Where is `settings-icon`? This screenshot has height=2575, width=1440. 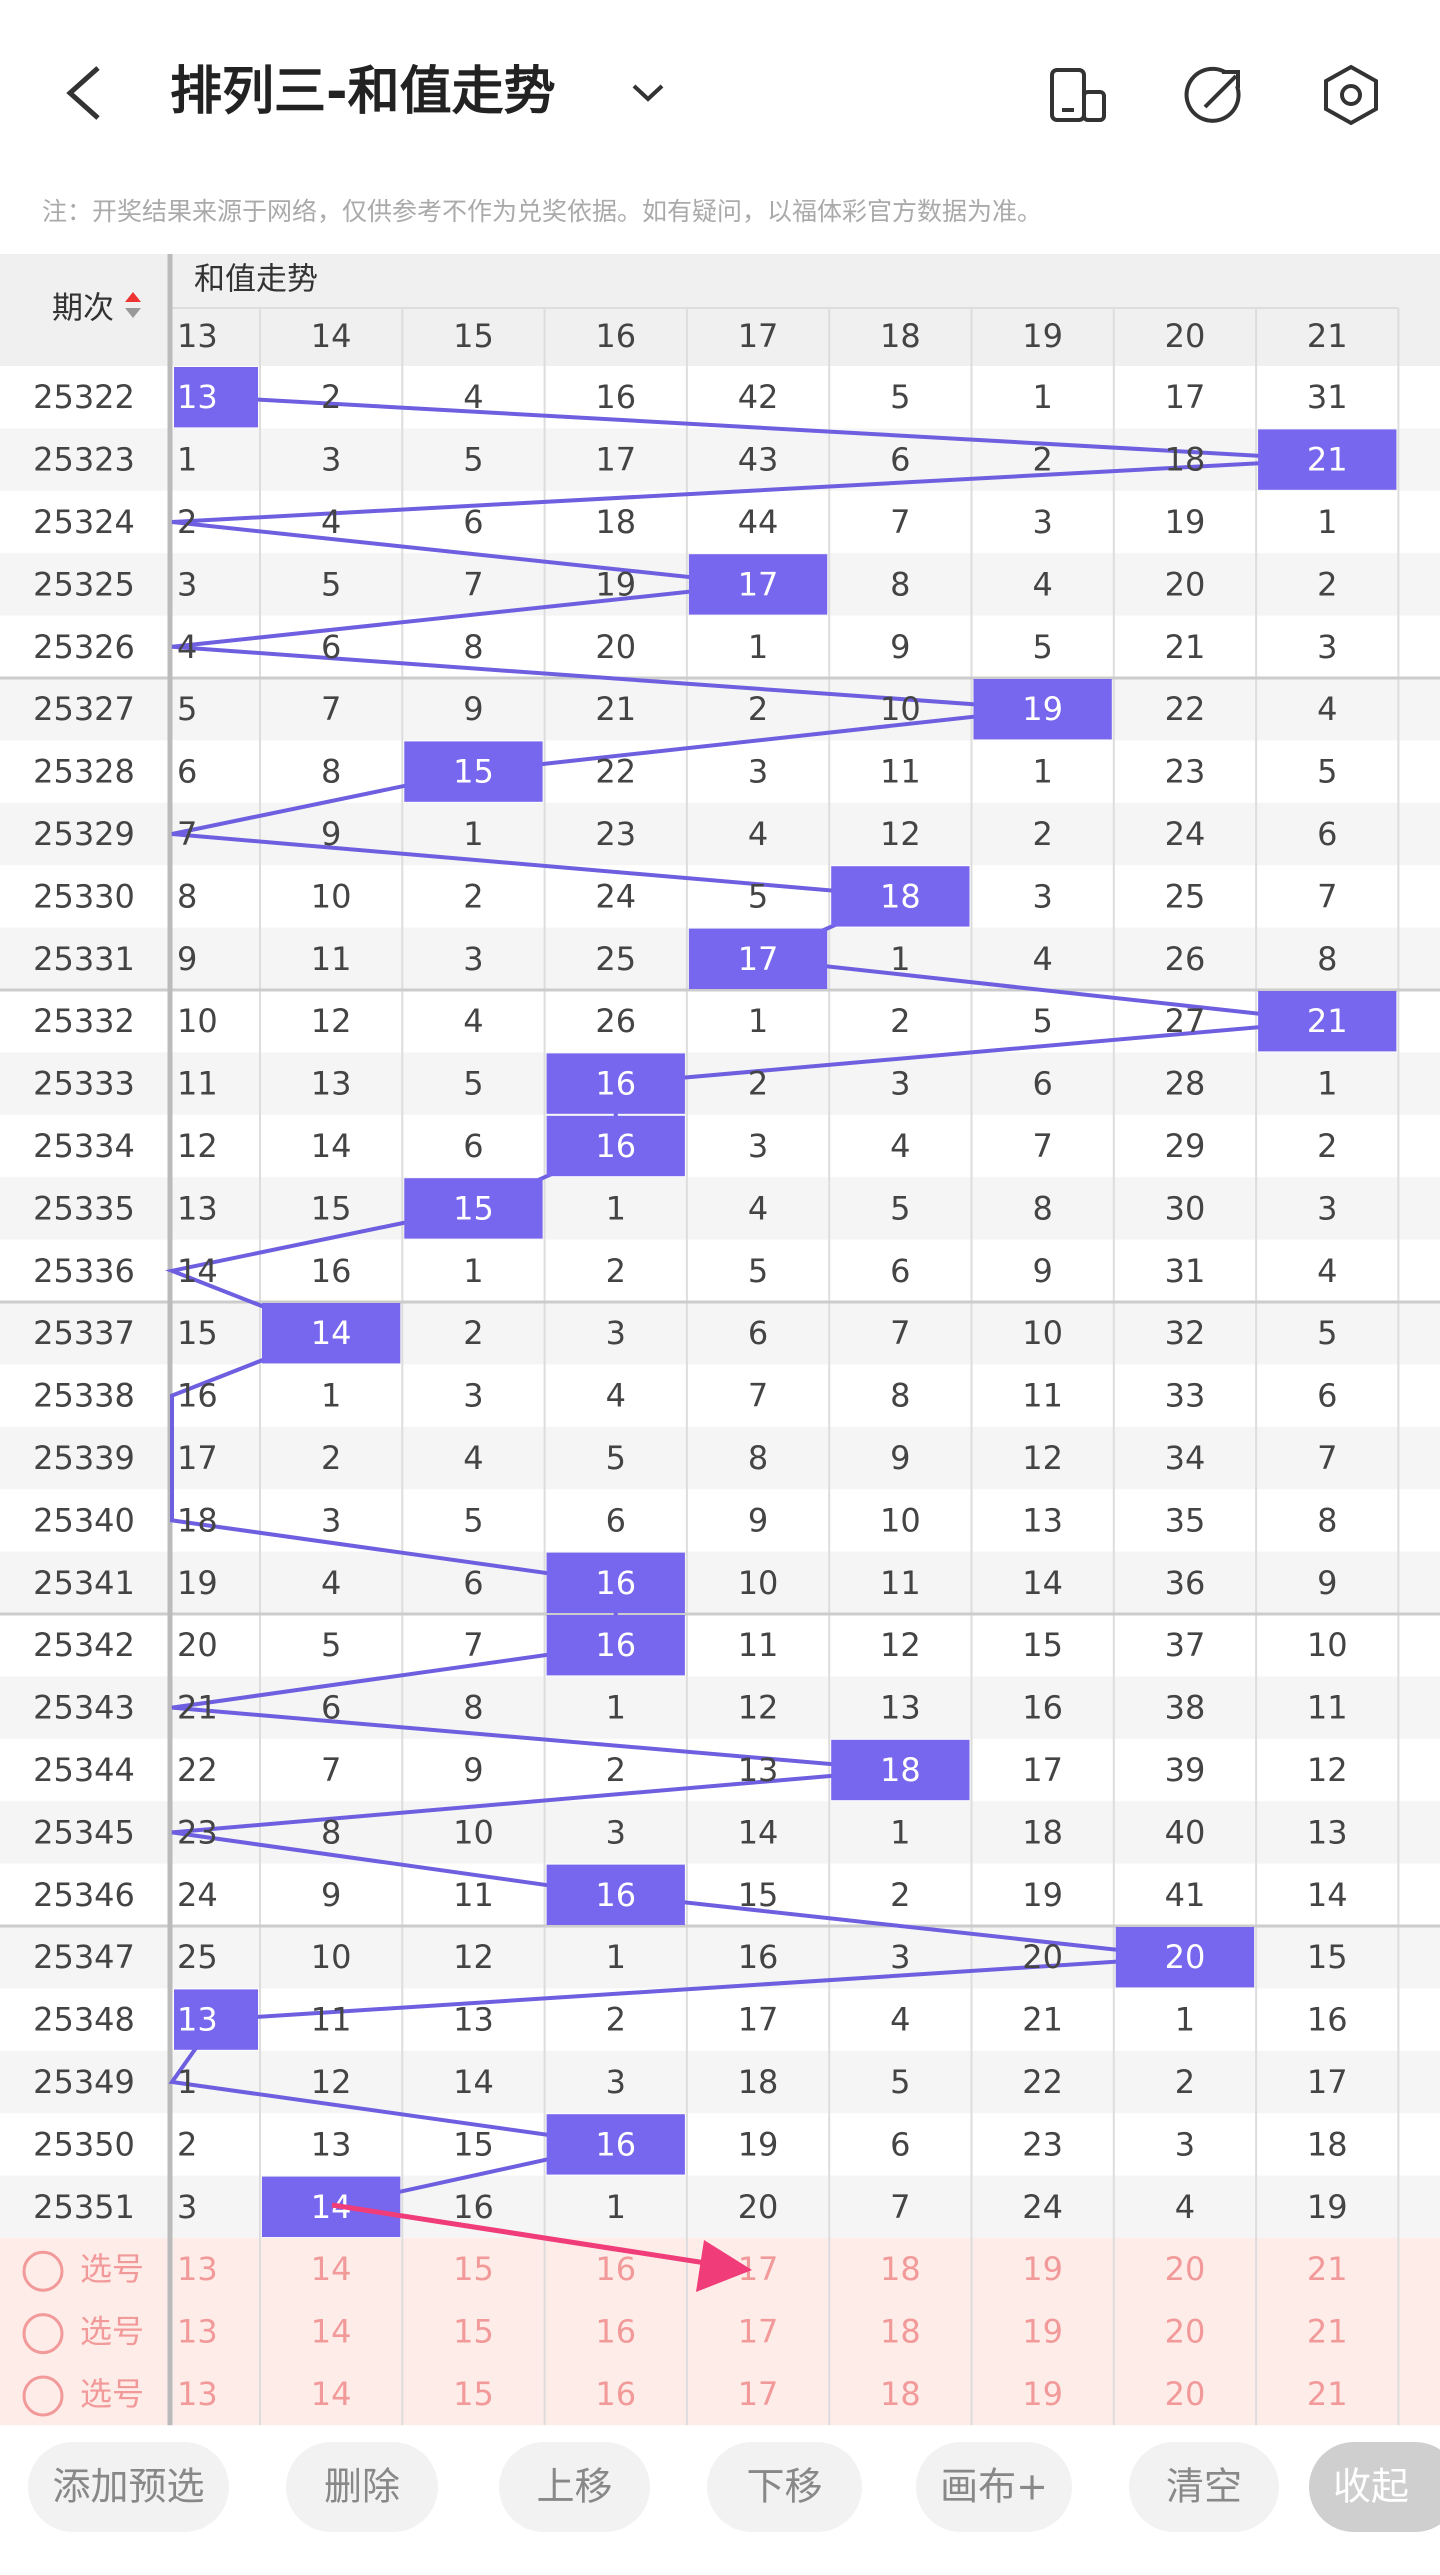 settings-icon is located at coordinates (1351, 95).